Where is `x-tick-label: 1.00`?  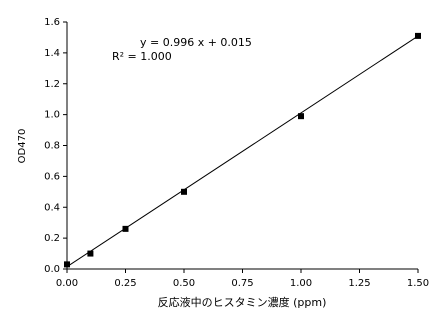 x-tick-label: 1.00 is located at coordinates (301, 283).